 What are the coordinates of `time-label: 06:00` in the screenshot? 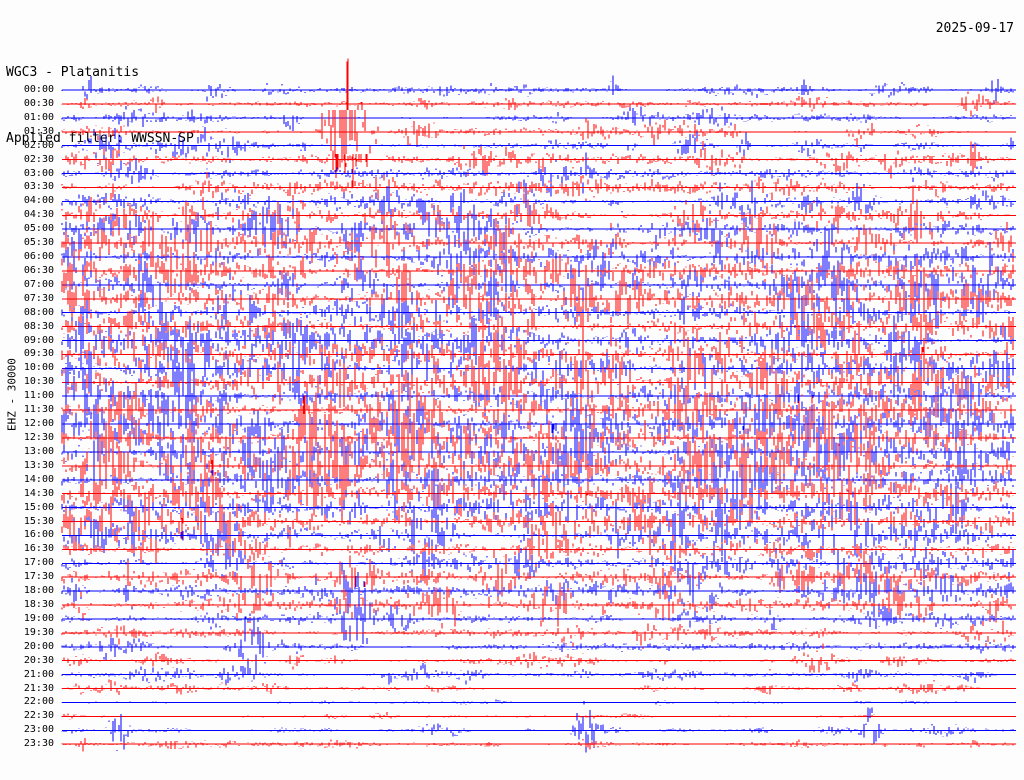 It's located at (38, 257).